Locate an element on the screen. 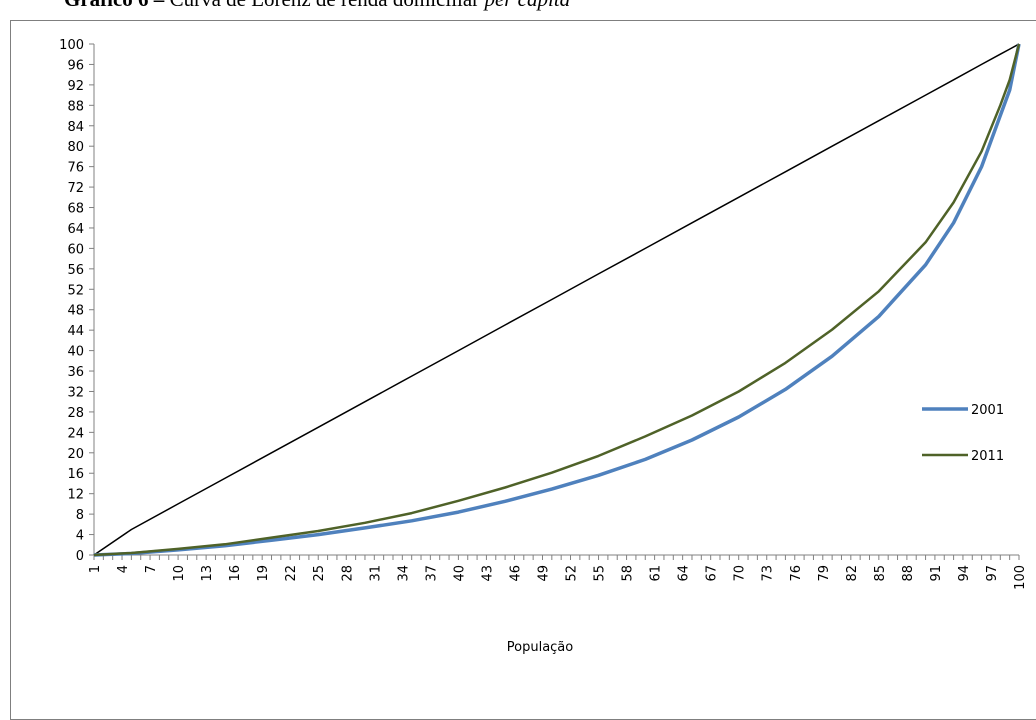 The image size is (1036, 720). y-tick-label: 24 is located at coordinates (75, 433).